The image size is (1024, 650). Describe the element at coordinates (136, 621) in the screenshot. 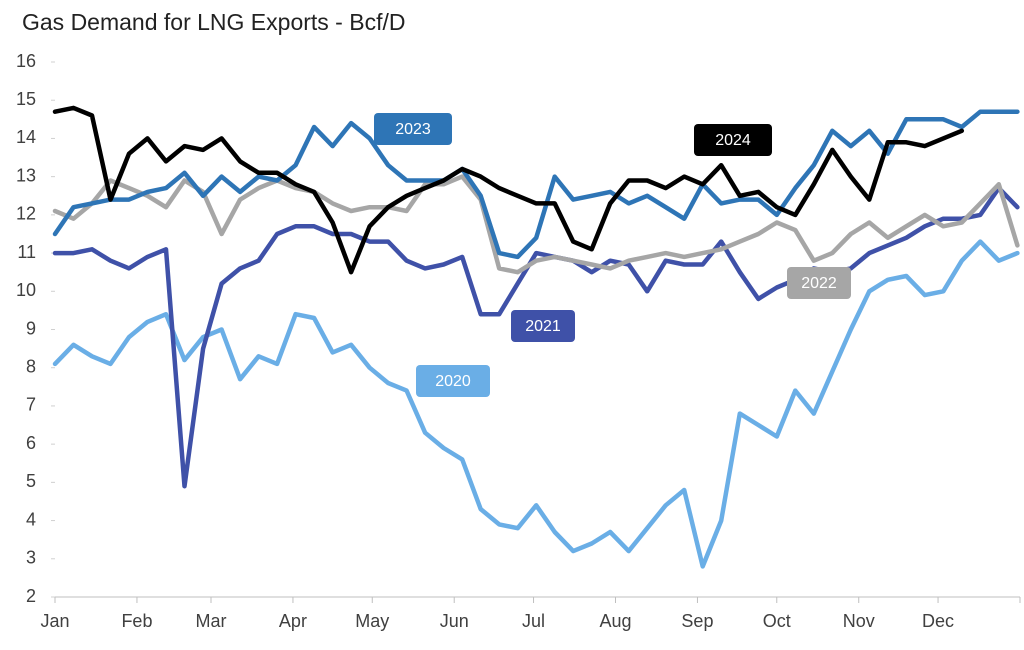

I see `x-tick-label: Feb` at that location.